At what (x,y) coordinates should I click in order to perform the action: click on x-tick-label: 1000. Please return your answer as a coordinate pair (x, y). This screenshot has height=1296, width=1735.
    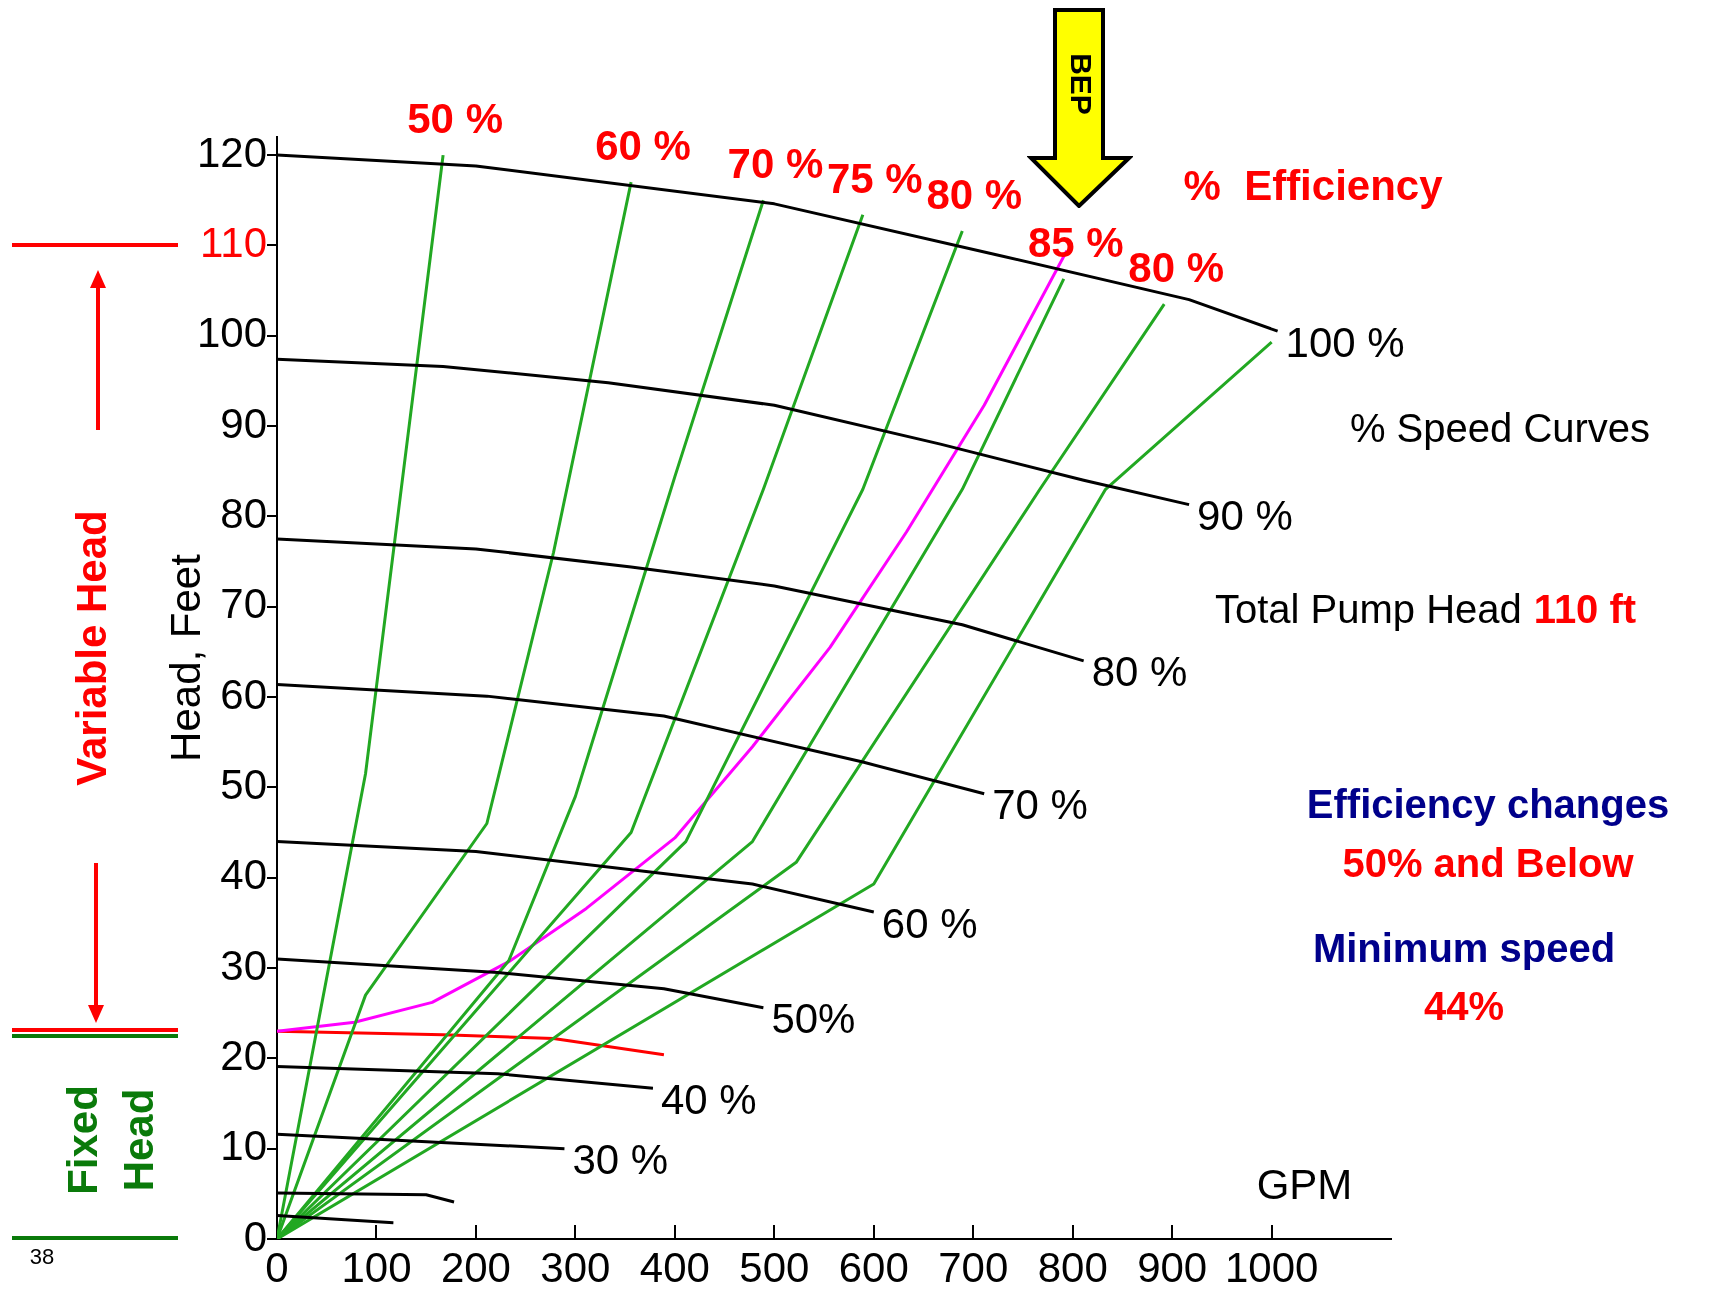
    Looking at the image, I should click on (1271, 1267).